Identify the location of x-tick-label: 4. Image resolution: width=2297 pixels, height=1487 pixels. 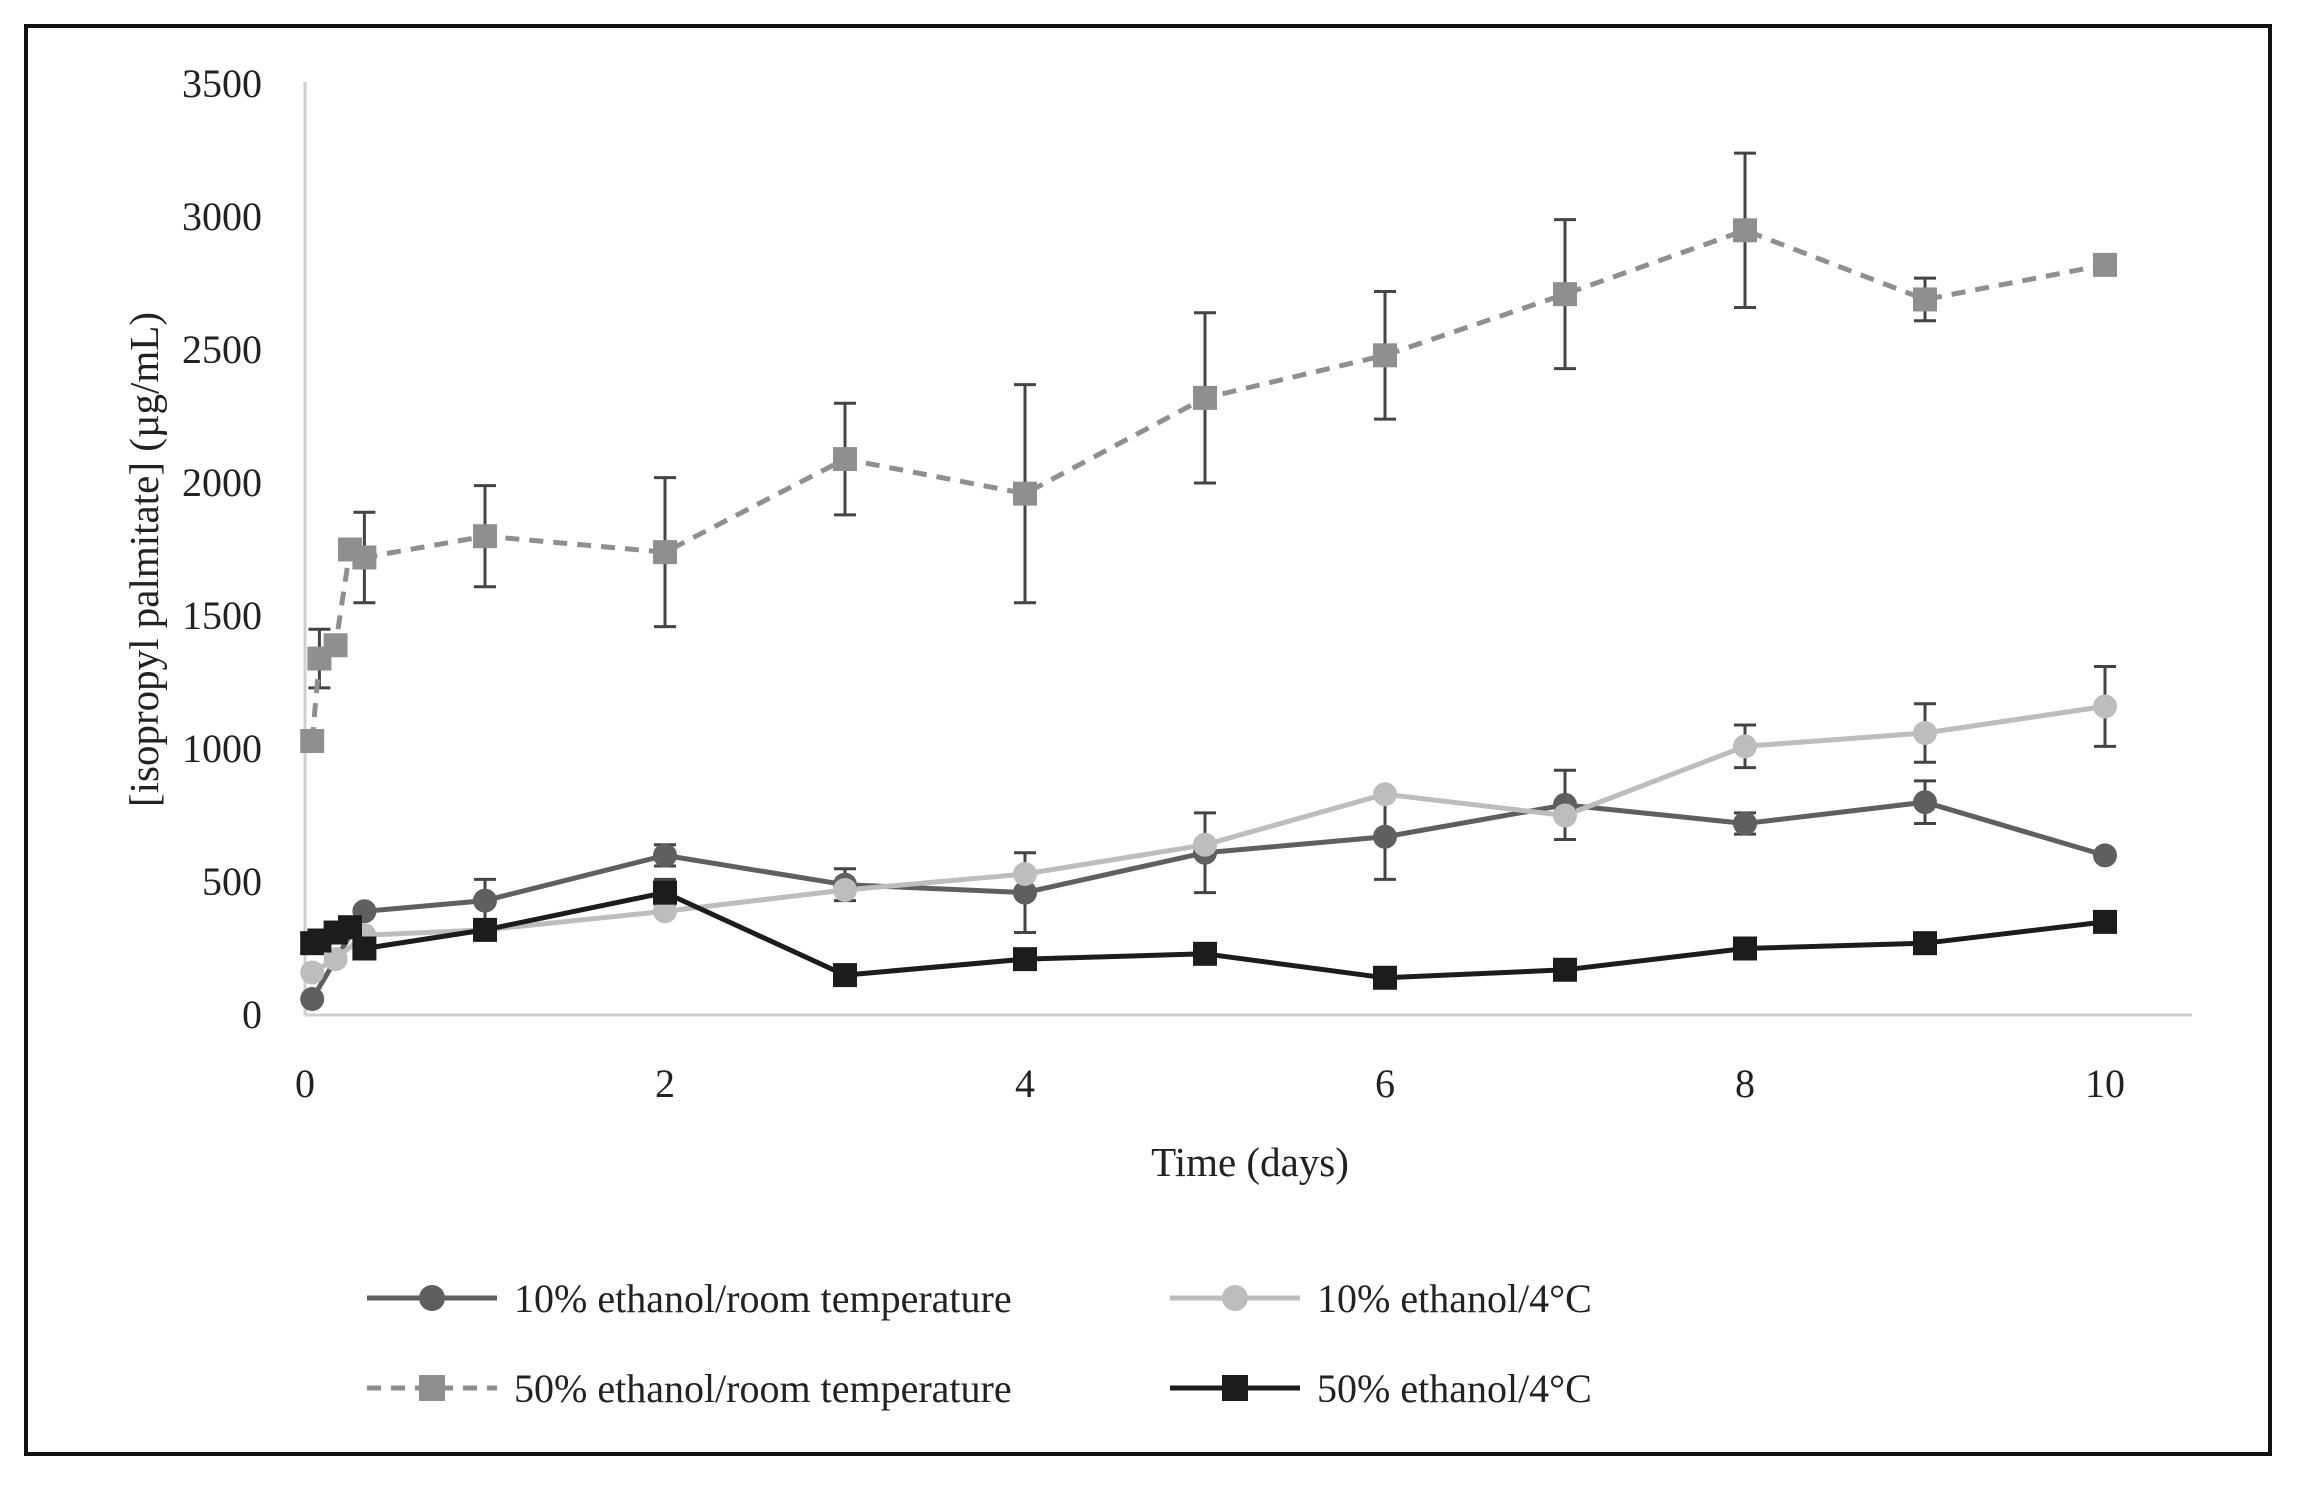
(1025, 1083).